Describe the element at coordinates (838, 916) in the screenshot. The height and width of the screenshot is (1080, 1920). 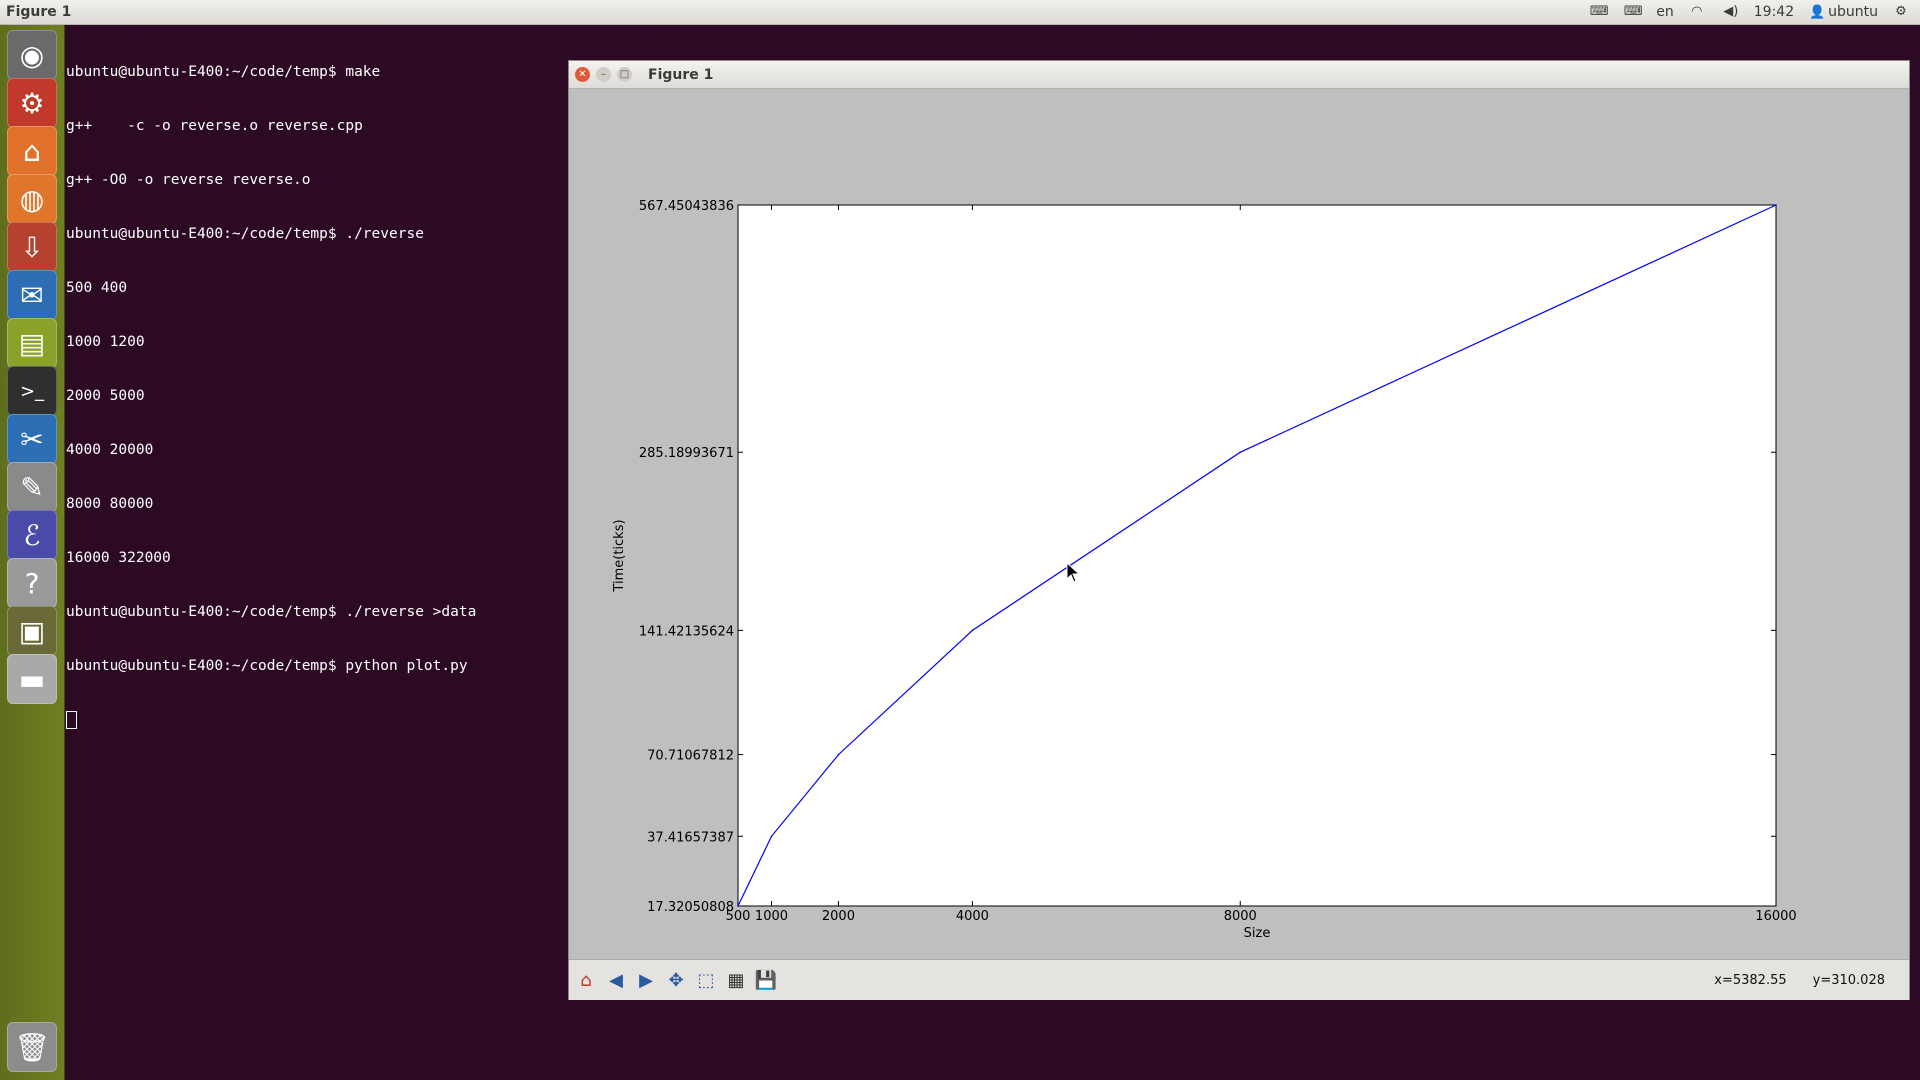
I see `x-tick-label: 2000` at that location.